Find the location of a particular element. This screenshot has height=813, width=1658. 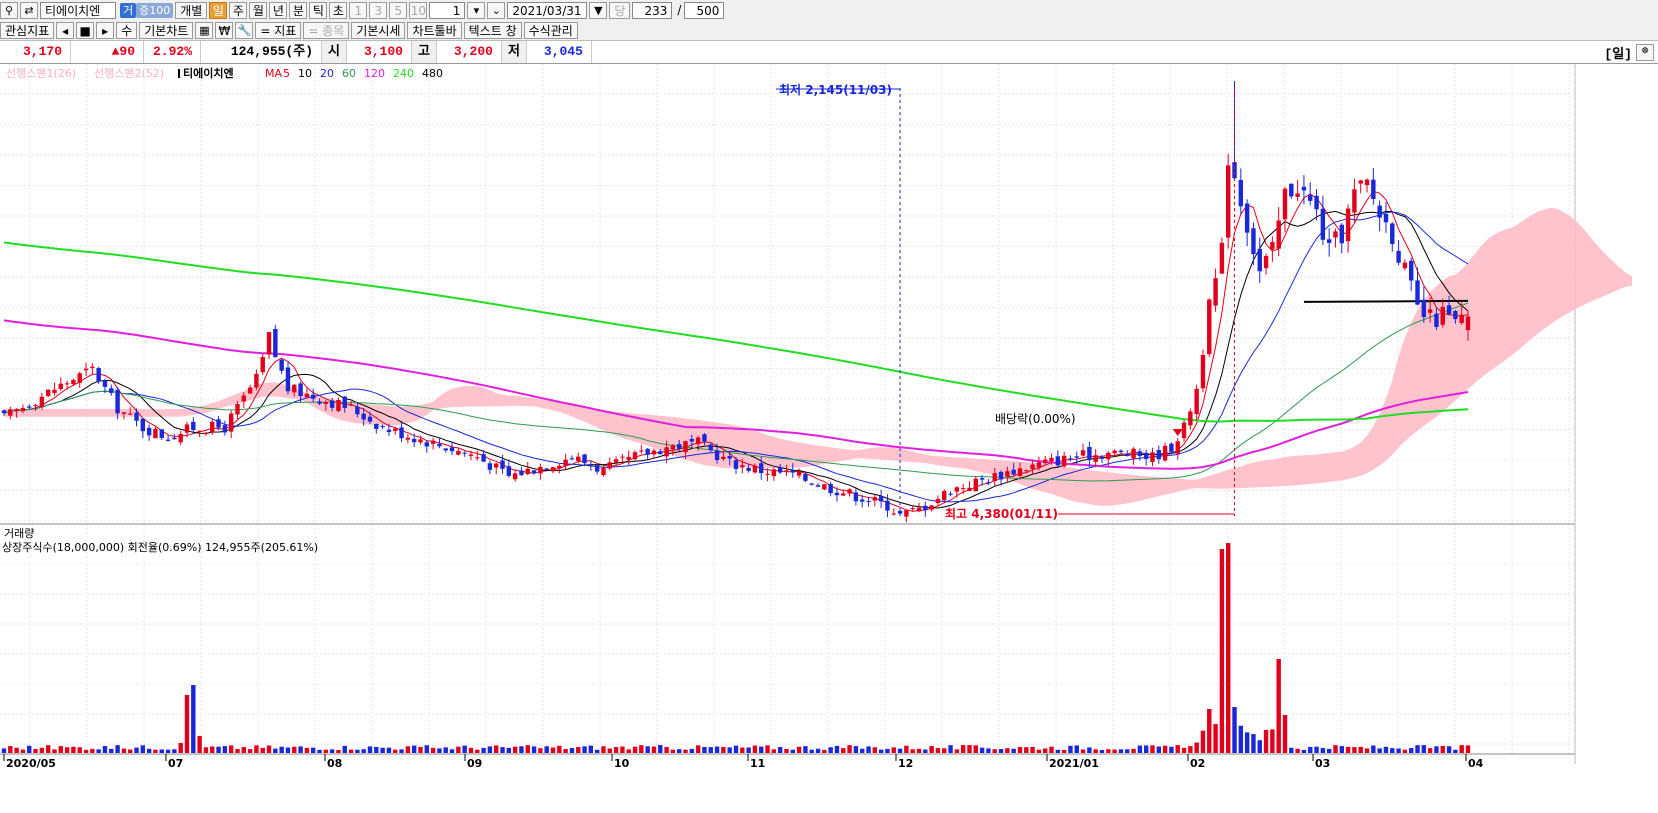

formula-mgmt-button: 수식관리 is located at coordinates (550, 30).